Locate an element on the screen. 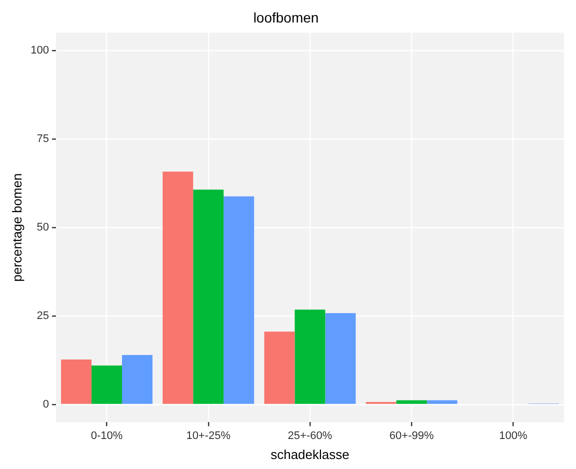  y-tick-label: 25 is located at coordinates (42, 316).